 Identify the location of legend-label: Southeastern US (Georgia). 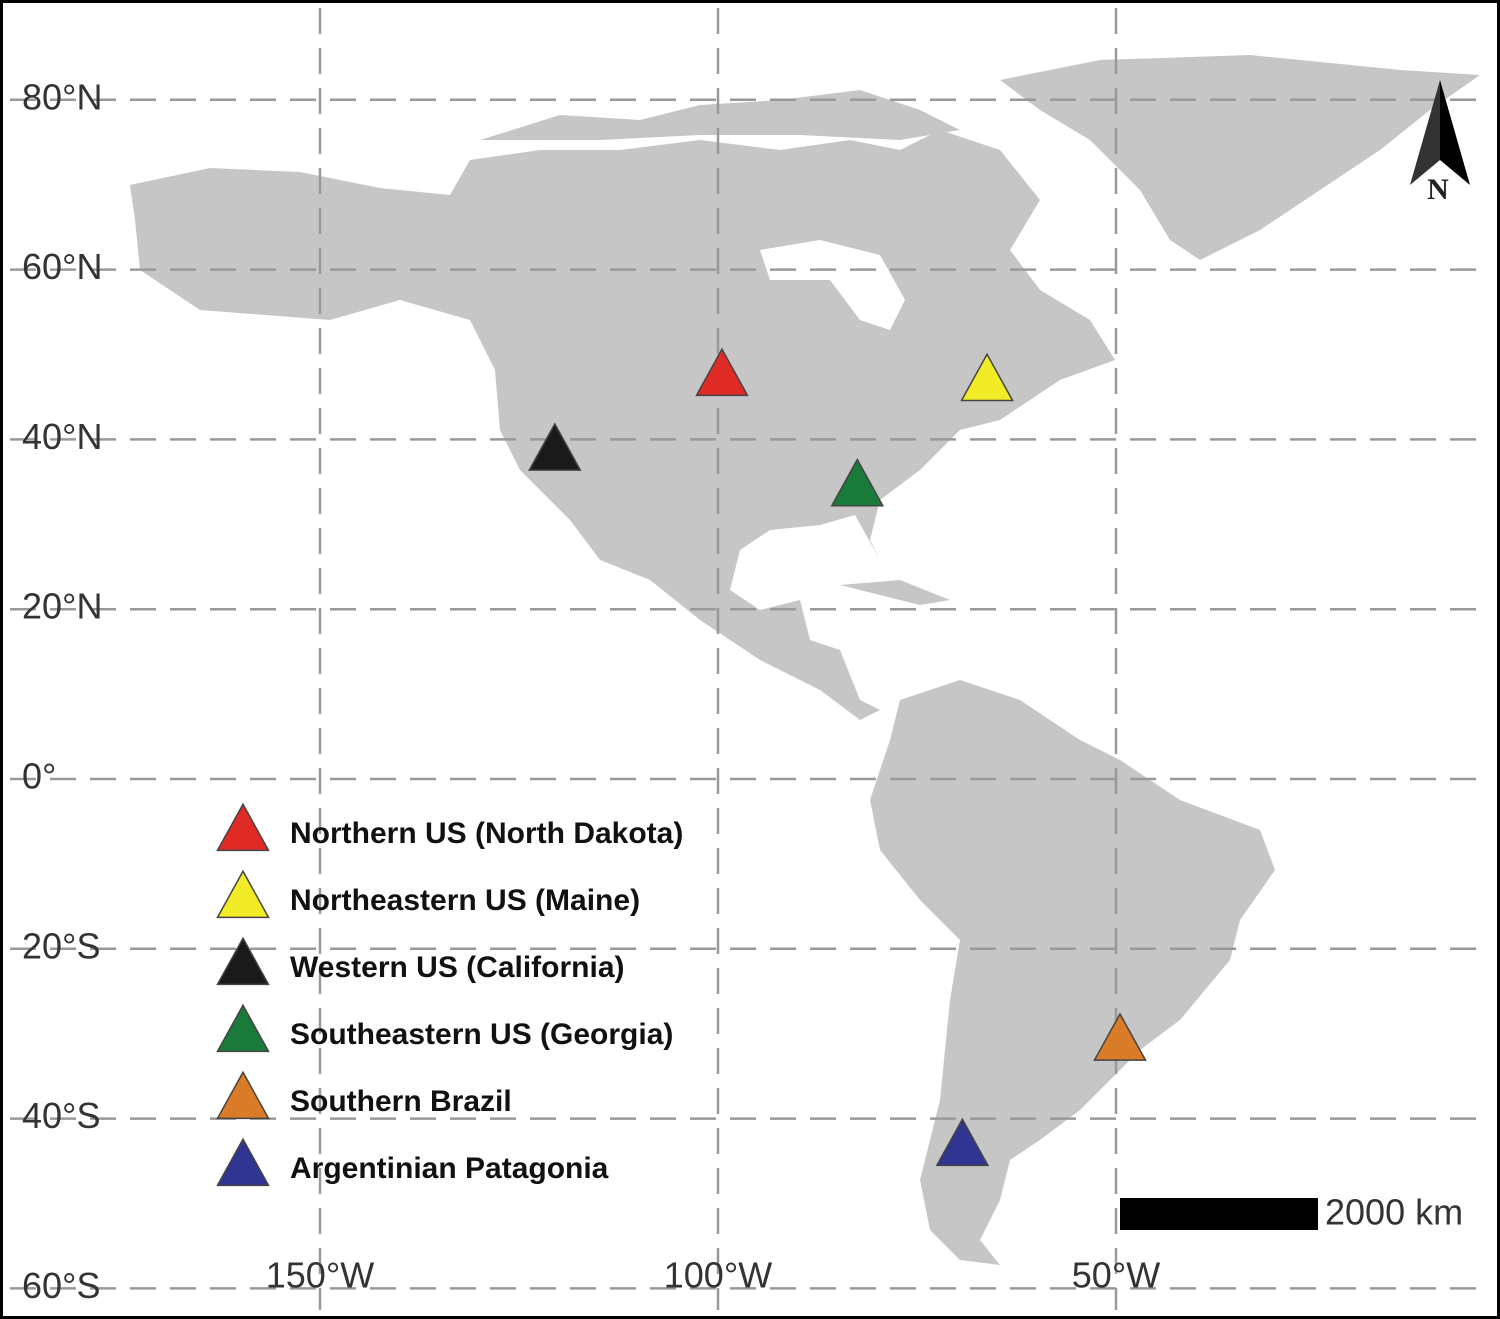
(481, 1034).